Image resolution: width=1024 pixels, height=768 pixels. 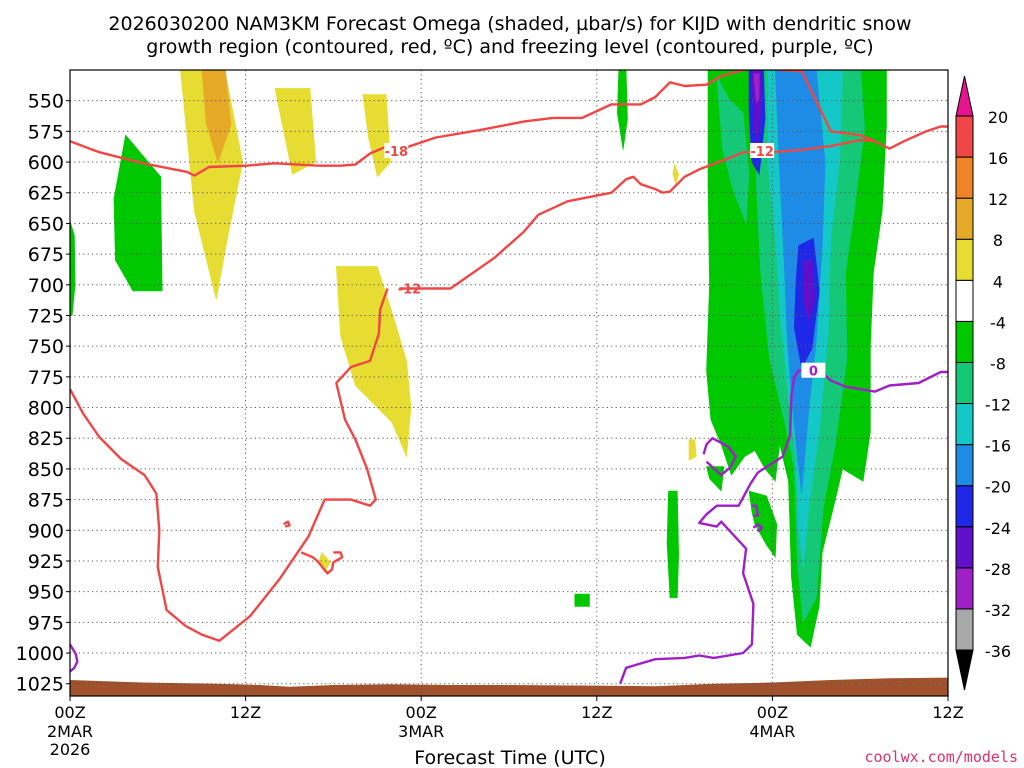 I want to click on y-tick-label-10: 800, so click(x=46, y=409).